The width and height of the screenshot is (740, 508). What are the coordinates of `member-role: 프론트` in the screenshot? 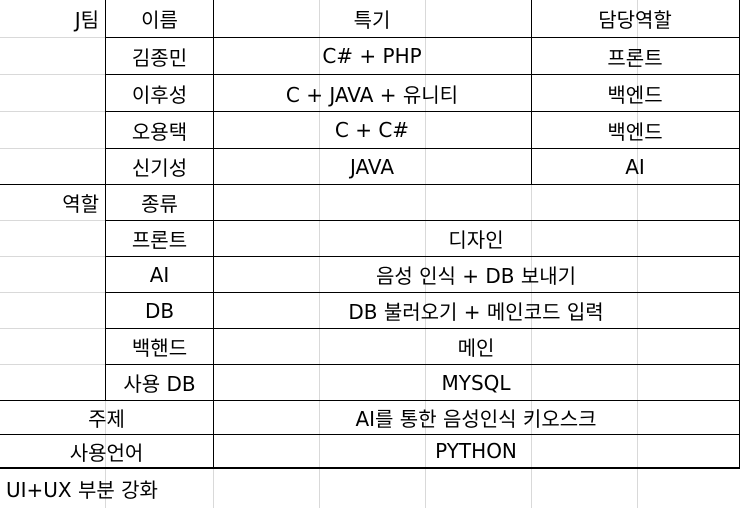 It's located at (635, 55).